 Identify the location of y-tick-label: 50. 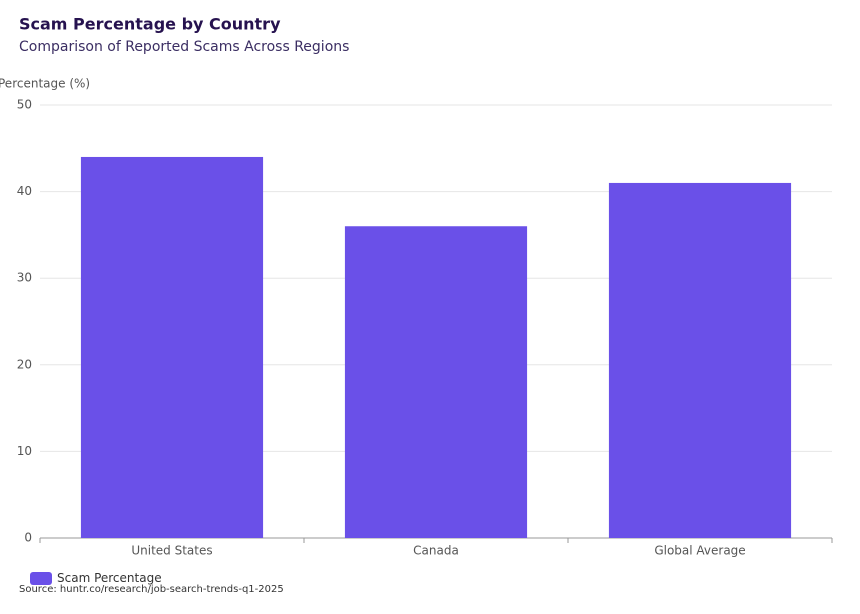
(24, 105).